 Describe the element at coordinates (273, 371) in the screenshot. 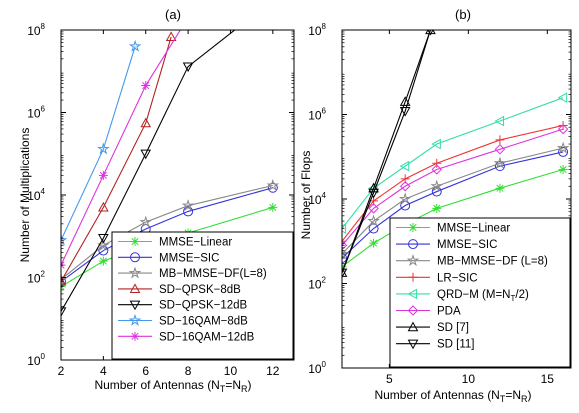

I see `panel-a-x-tick-label: 12` at that location.